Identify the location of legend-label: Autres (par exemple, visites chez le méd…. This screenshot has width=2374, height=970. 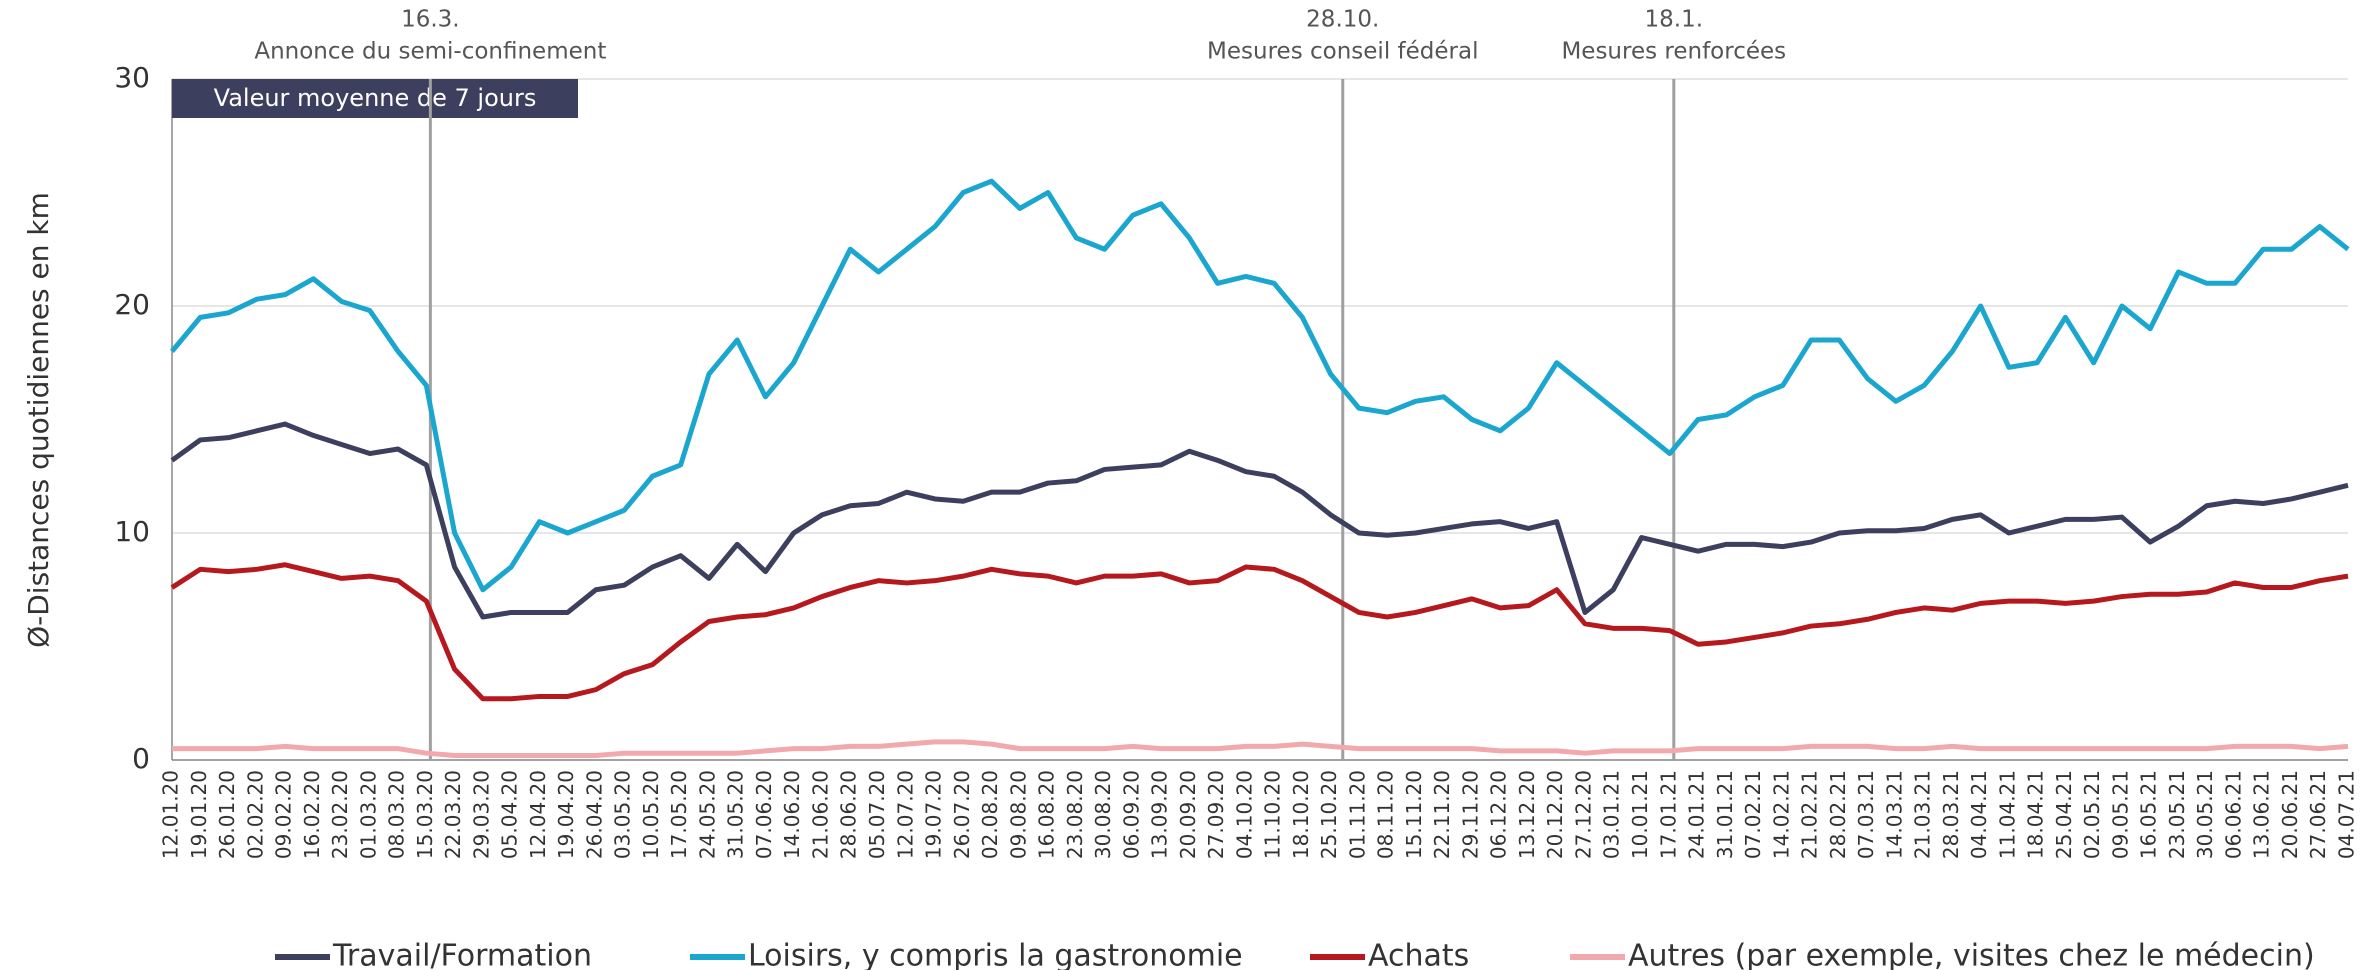
(1971, 954).